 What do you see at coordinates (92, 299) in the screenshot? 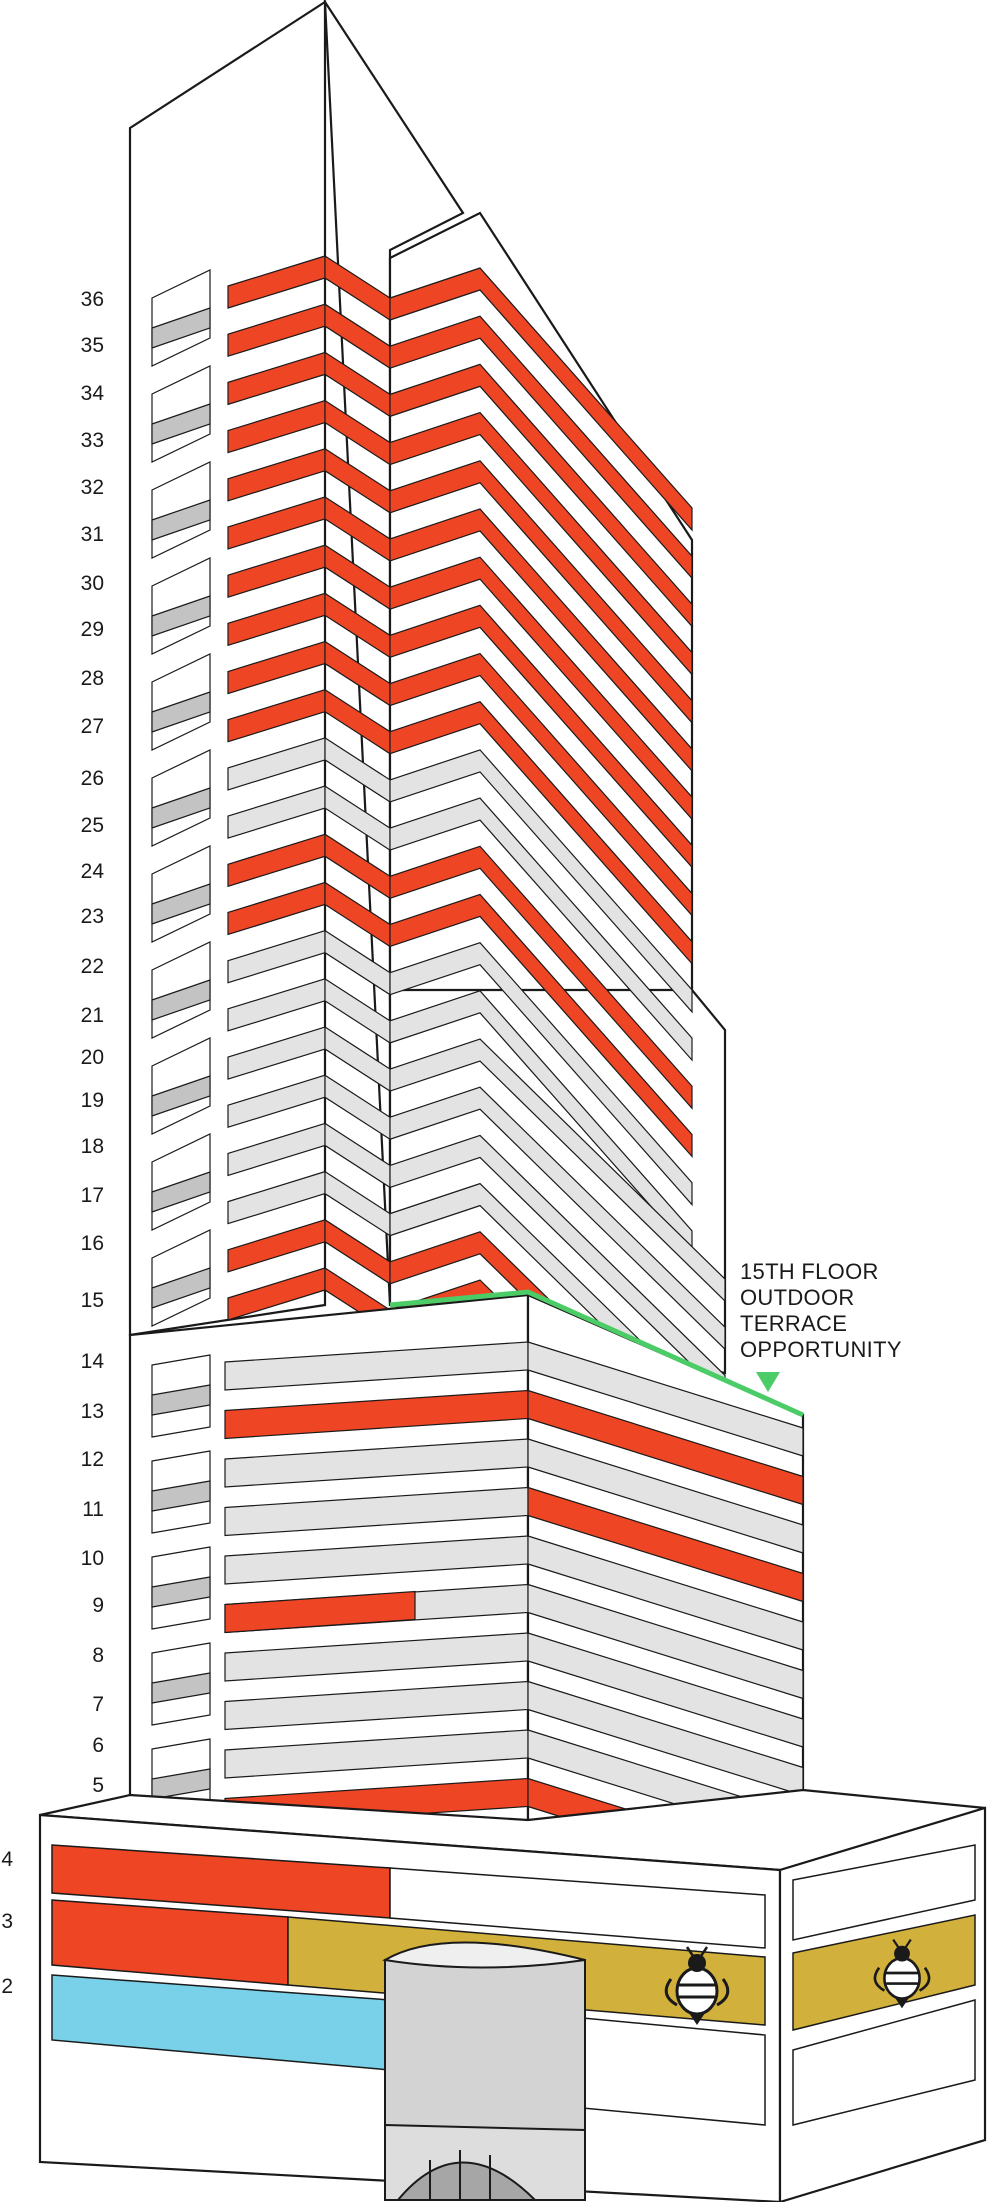
I see `floor-label-36: 36` at bounding box center [92, 299].